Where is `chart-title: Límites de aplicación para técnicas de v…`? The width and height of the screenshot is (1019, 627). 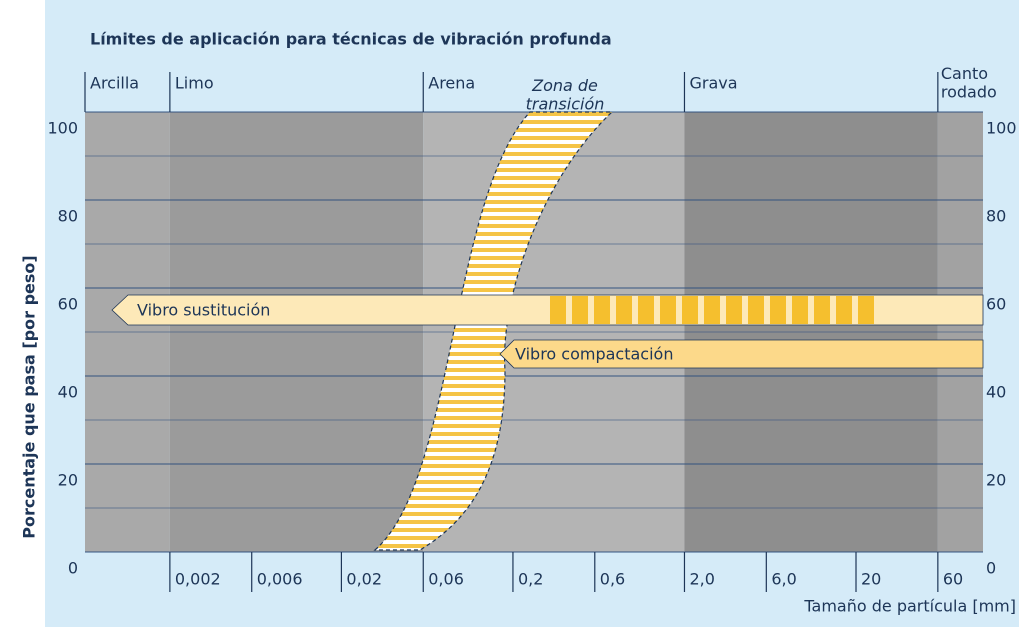 chart-title: Límites de aplicación para técnicas de v… is located at coordinates (351, 39).